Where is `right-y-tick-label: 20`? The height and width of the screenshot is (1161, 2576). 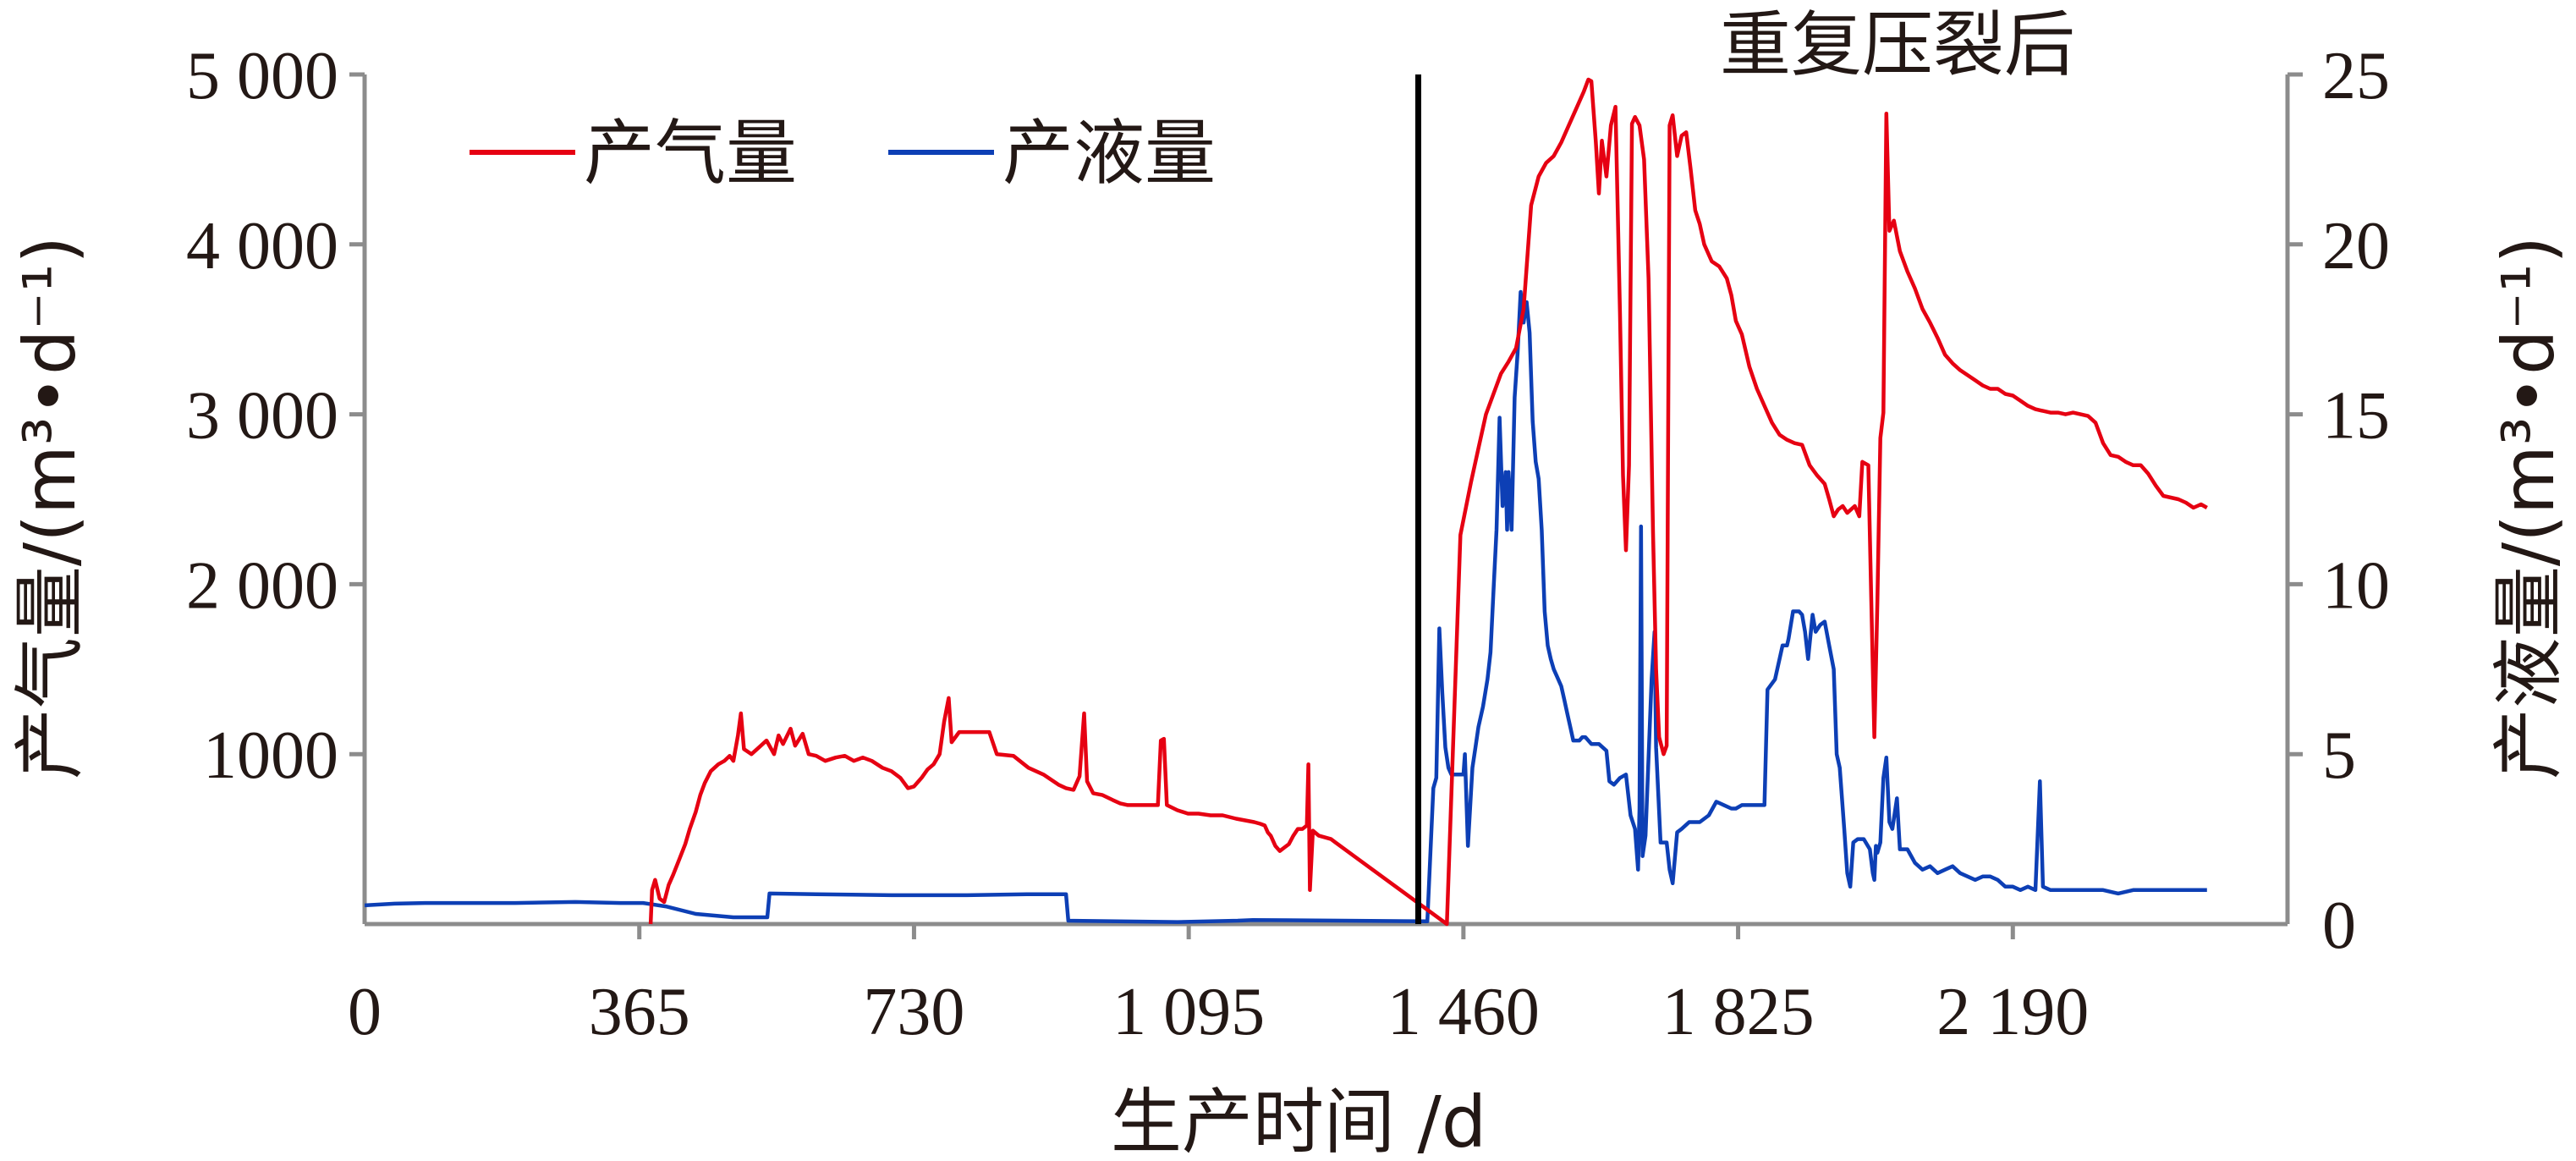 right-y-tick-label: 20 is located at coordinates (2356, 246).